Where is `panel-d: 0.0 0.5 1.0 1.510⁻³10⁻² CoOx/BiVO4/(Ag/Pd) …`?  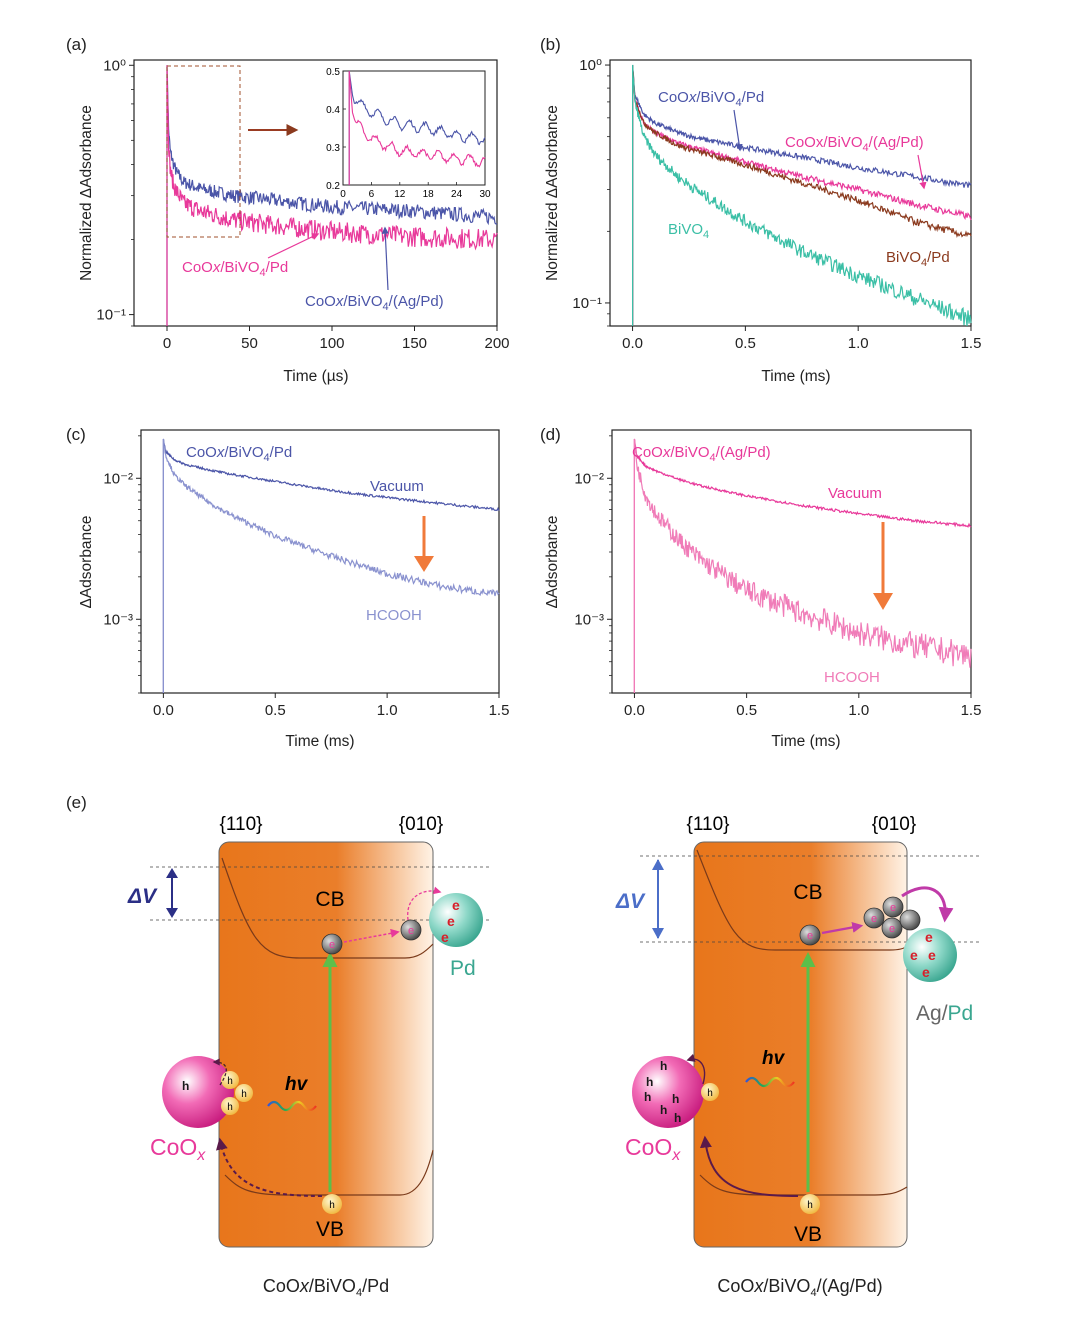 panel-d: 0.0 0.5 1.0 1.510⁻³10⁻² CoOx/BiVO4/(Ag/Pd) … is located at coordinates (762, 589).